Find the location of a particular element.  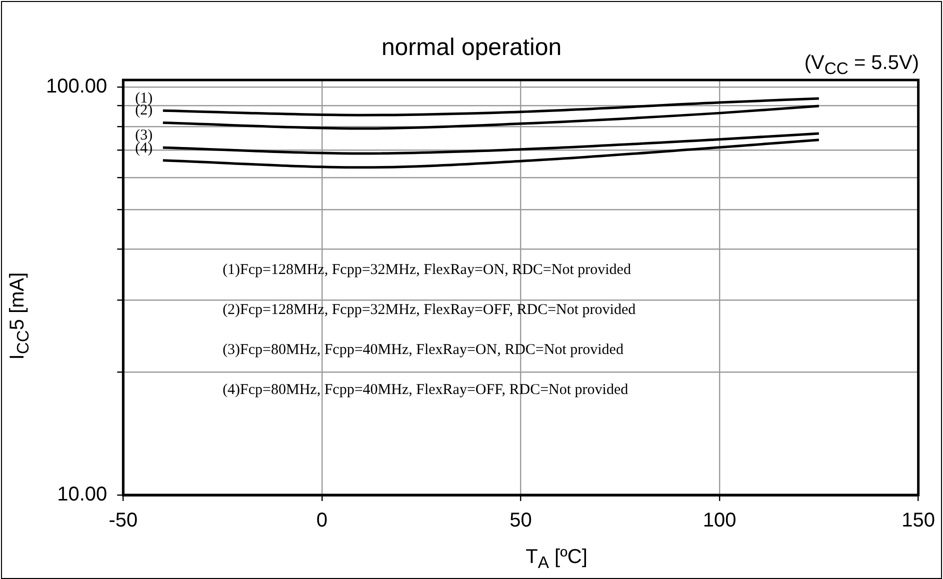

text: (V$_{CC}$ = 5.5V) is located at coordinates (861, 65).